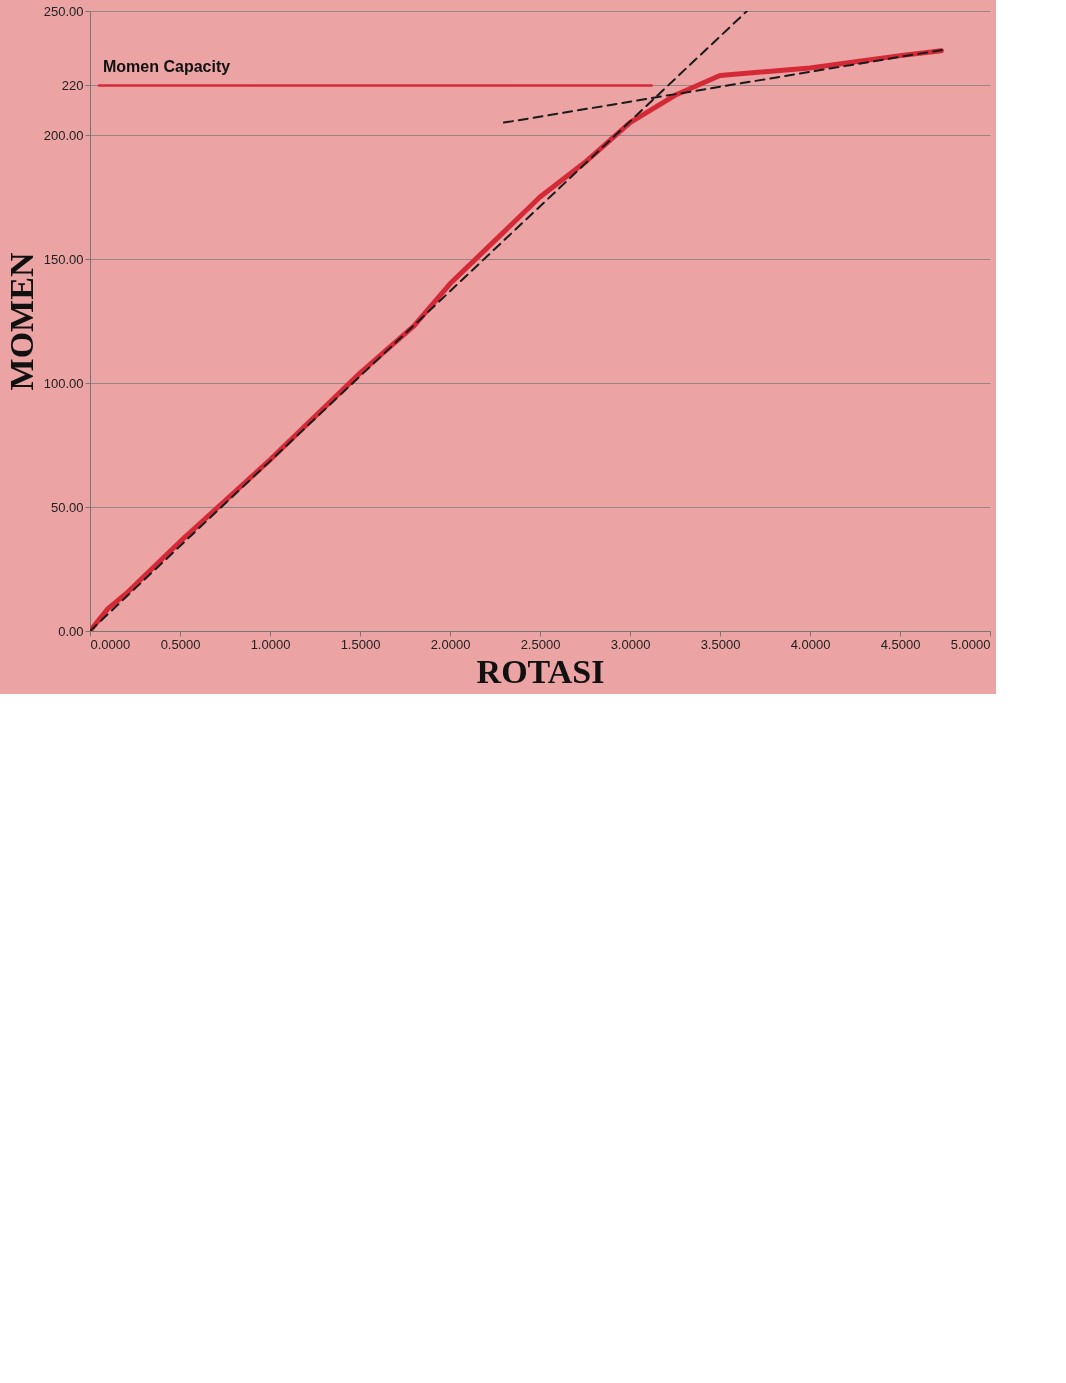 This screenshot has width=1066, height=1383. What do you see at coordinates (72, 85) in the screenshot?
I see `y-tick-label: 220` at bounding box center [72, 85].